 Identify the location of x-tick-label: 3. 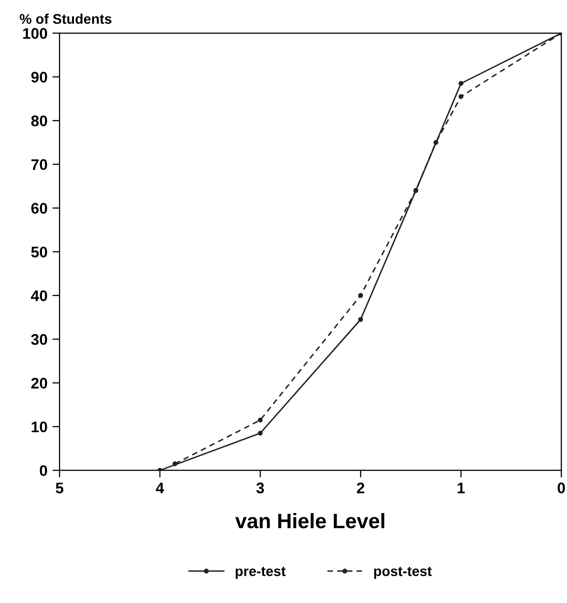
(260, 488).